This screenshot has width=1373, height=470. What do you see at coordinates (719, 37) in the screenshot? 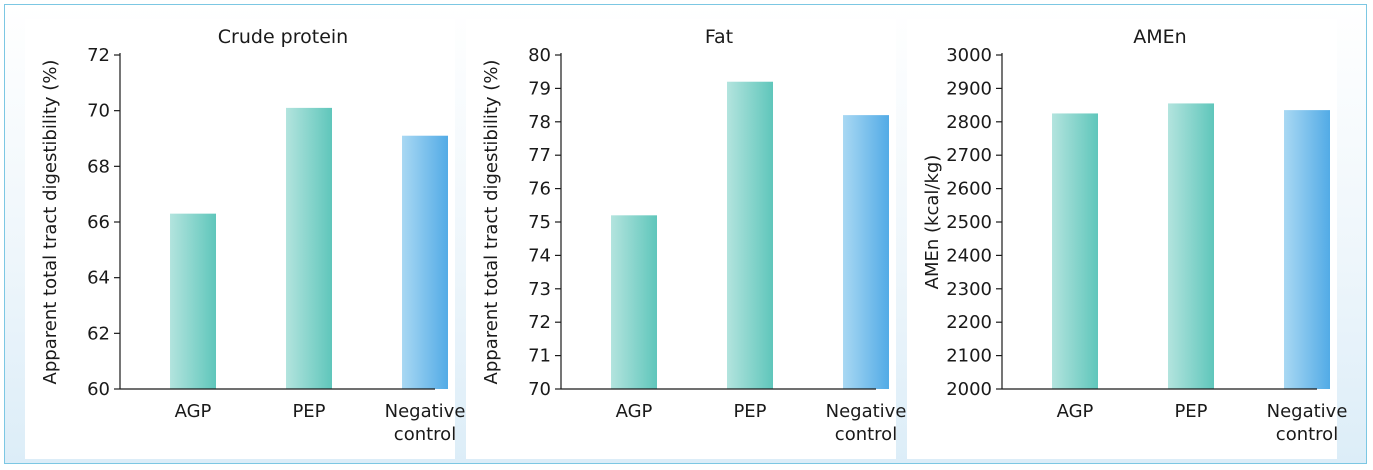
I see `chart-title: Fat` at bounding box center [719, 37].